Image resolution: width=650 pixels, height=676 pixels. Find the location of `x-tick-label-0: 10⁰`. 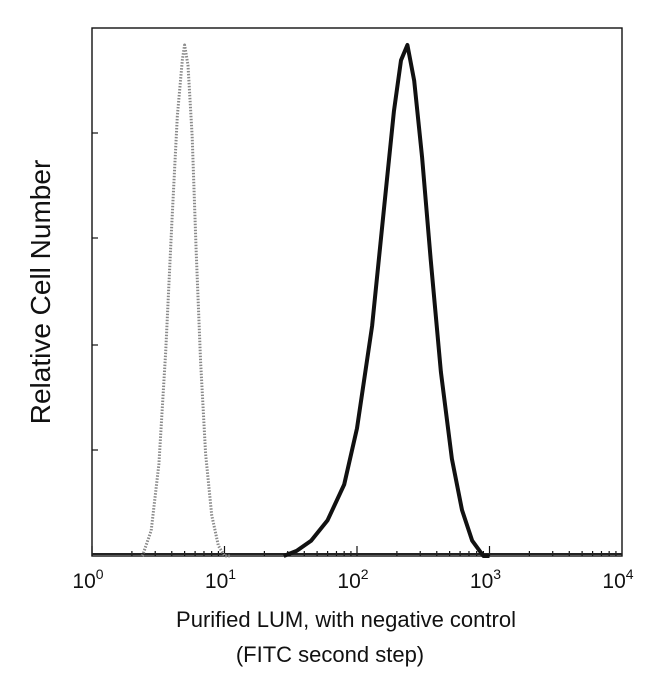

x-tick-label-0: 10⁰ is located at coordinates (87, 579).